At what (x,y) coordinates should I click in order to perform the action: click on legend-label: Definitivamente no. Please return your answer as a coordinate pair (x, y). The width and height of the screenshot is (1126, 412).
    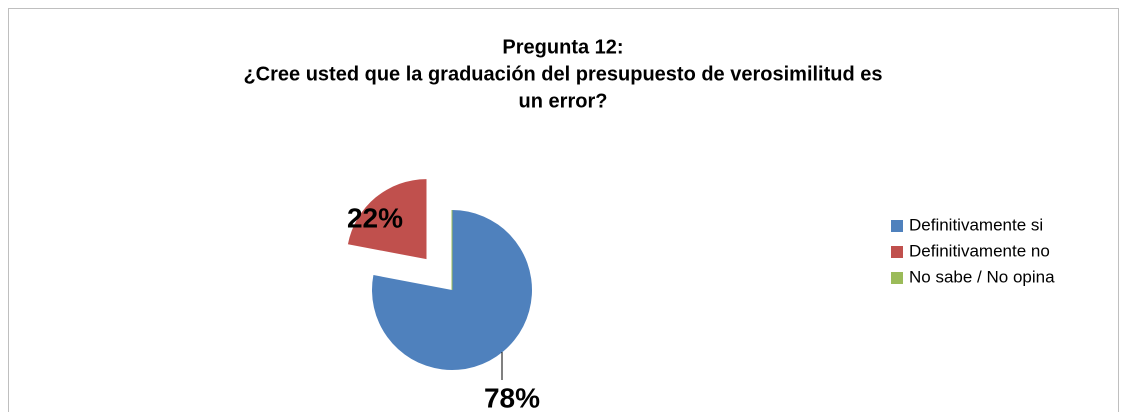
    Looking at the image, I should click on (979, 250).